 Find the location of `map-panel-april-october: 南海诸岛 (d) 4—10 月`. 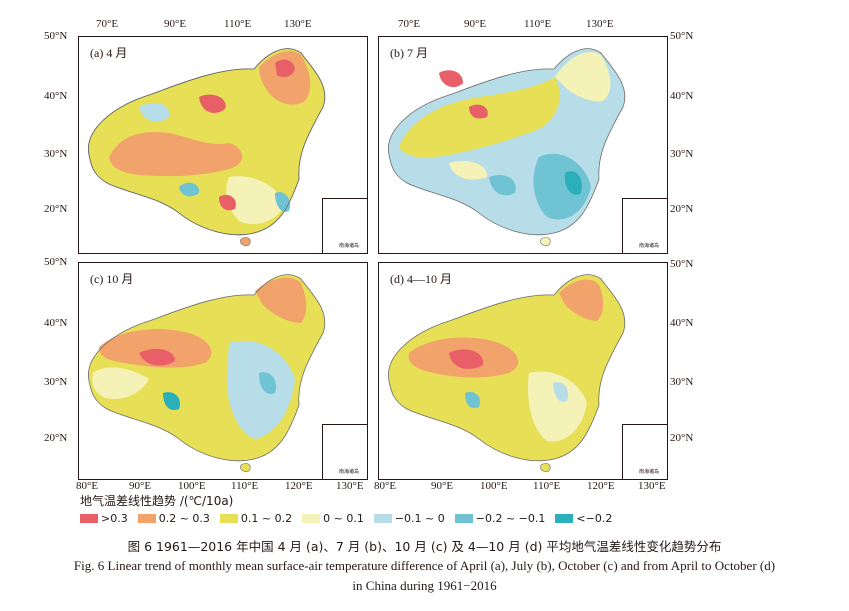

map-panel-april-october: 南海诸岛 (d) 4—10 月 is located at coordinates (523, 371).